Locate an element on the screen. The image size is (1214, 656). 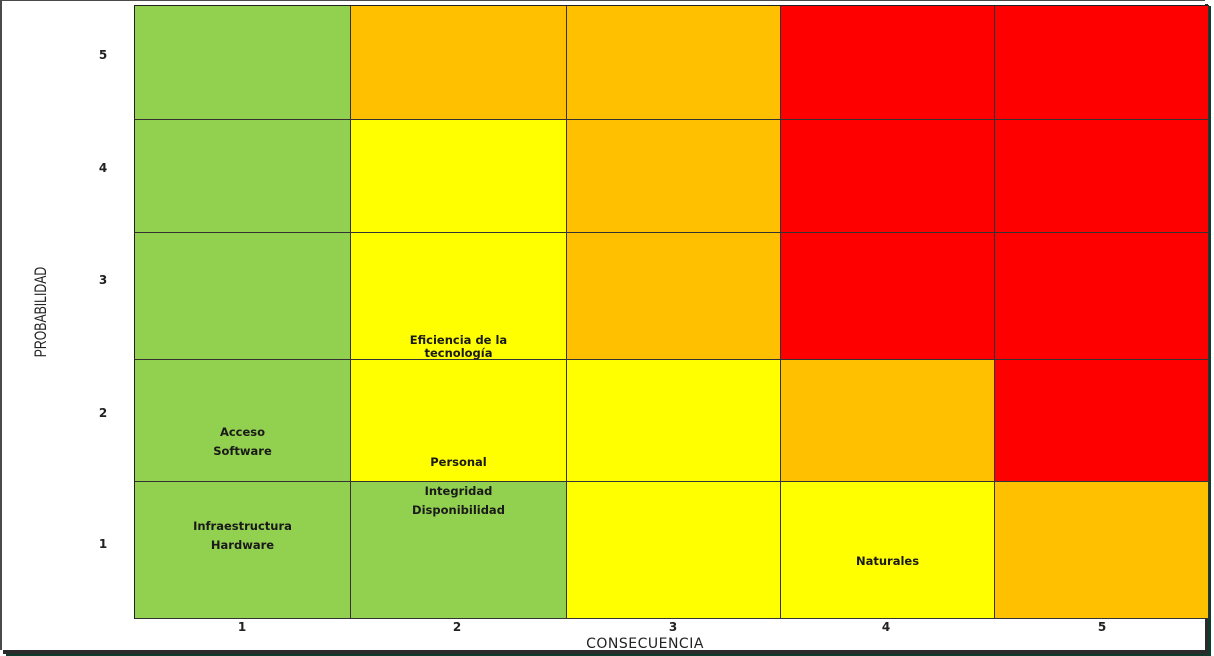
risk-label-naturales: Naturales is located at coordinates (887, 561).